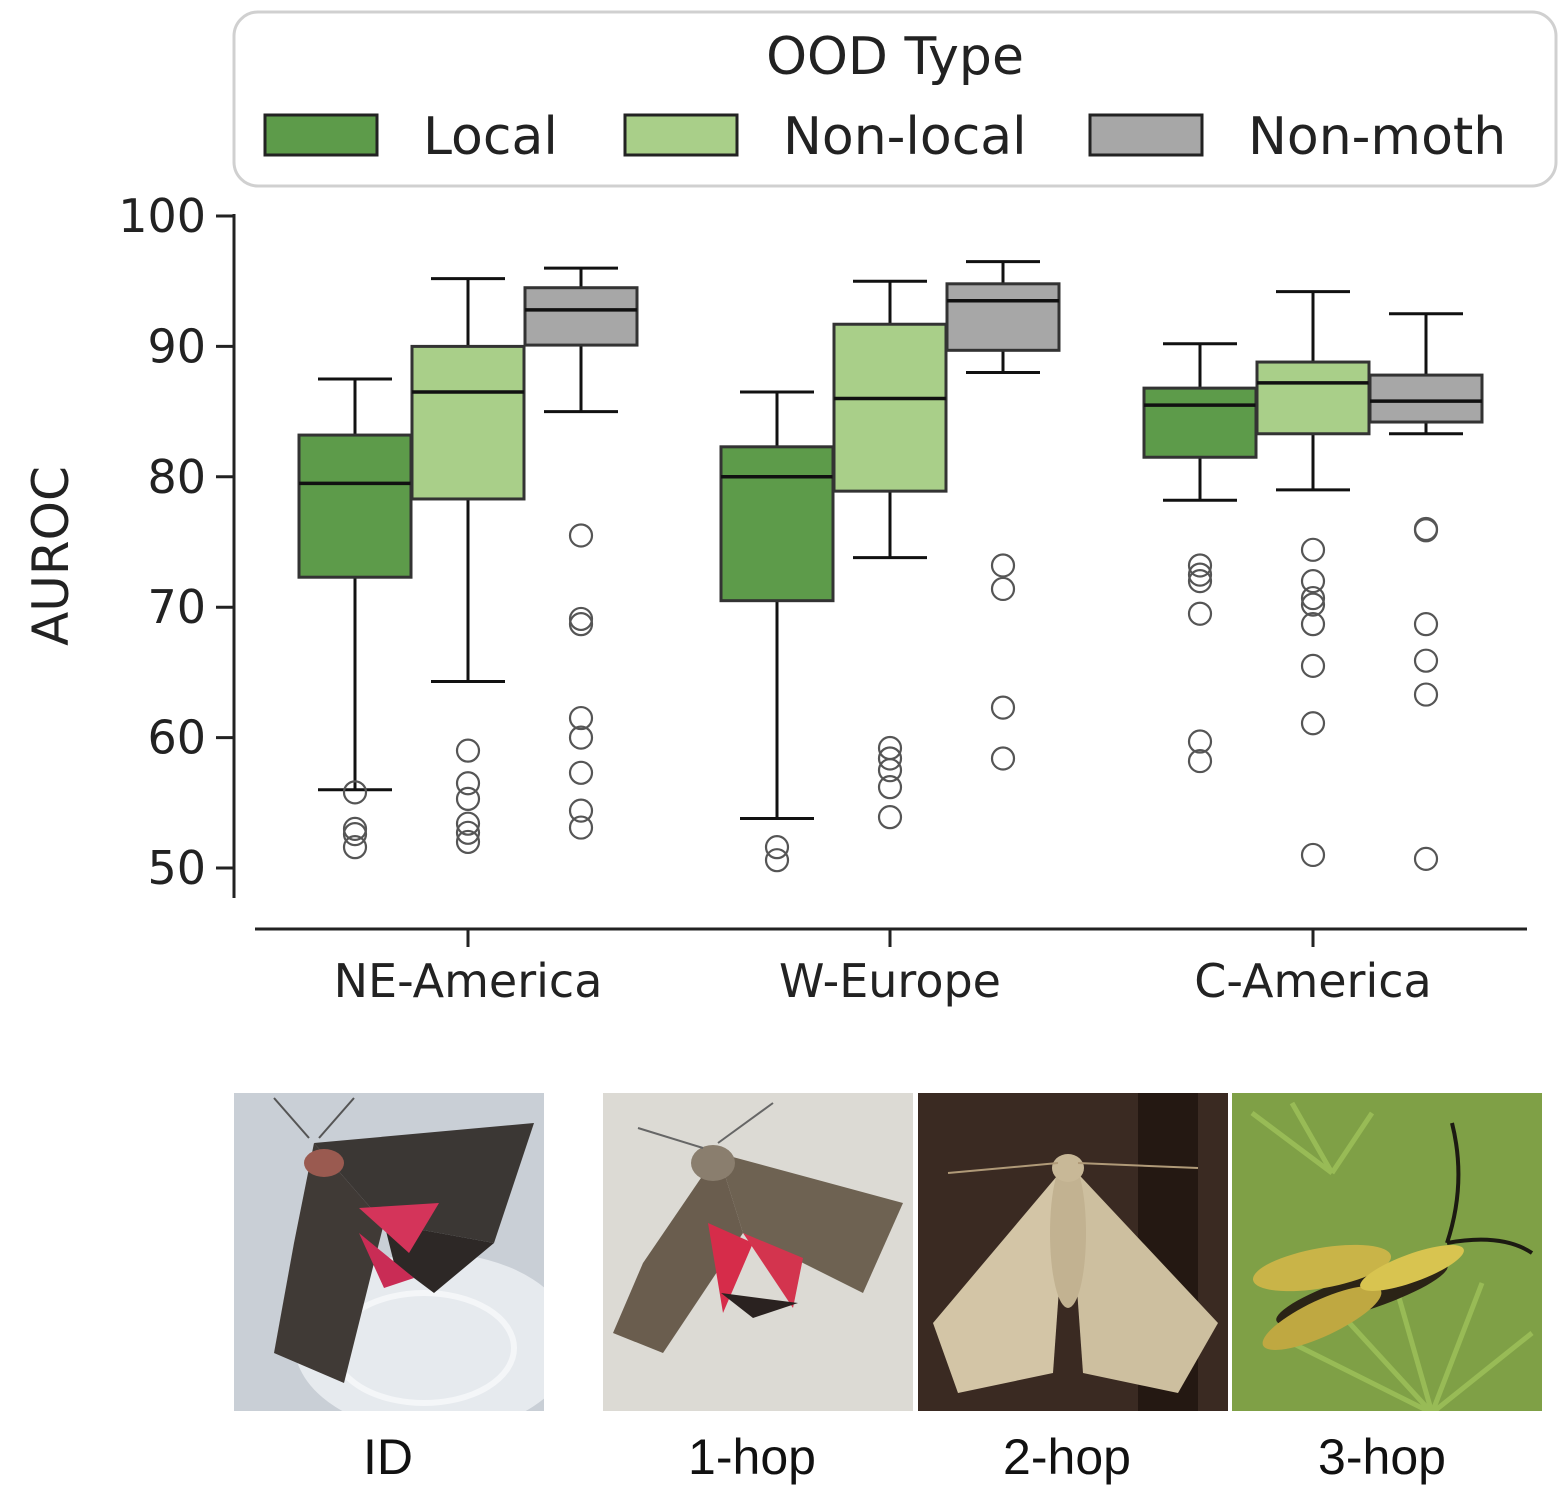 The image size is (1564, 1501). I want to click on y-axis-label: AUROC, so click(51, 556).